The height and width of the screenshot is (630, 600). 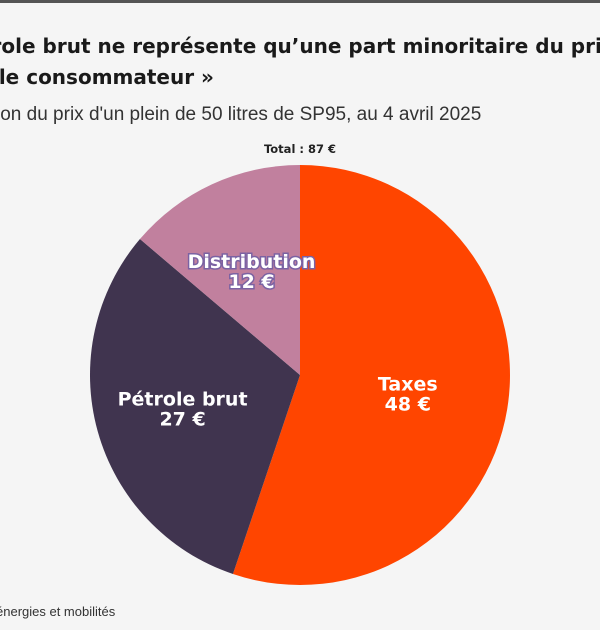 What do you see at coordinates (251, 282) in the screenshot?
I see `pie-label-value-distribution: 12 €` at bounding box center [251, 282].